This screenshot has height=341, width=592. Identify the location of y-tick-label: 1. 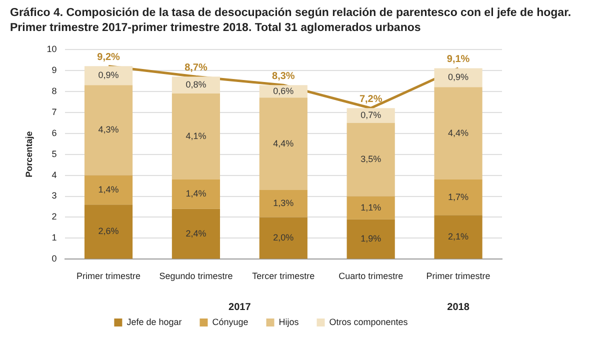
(54, 237).